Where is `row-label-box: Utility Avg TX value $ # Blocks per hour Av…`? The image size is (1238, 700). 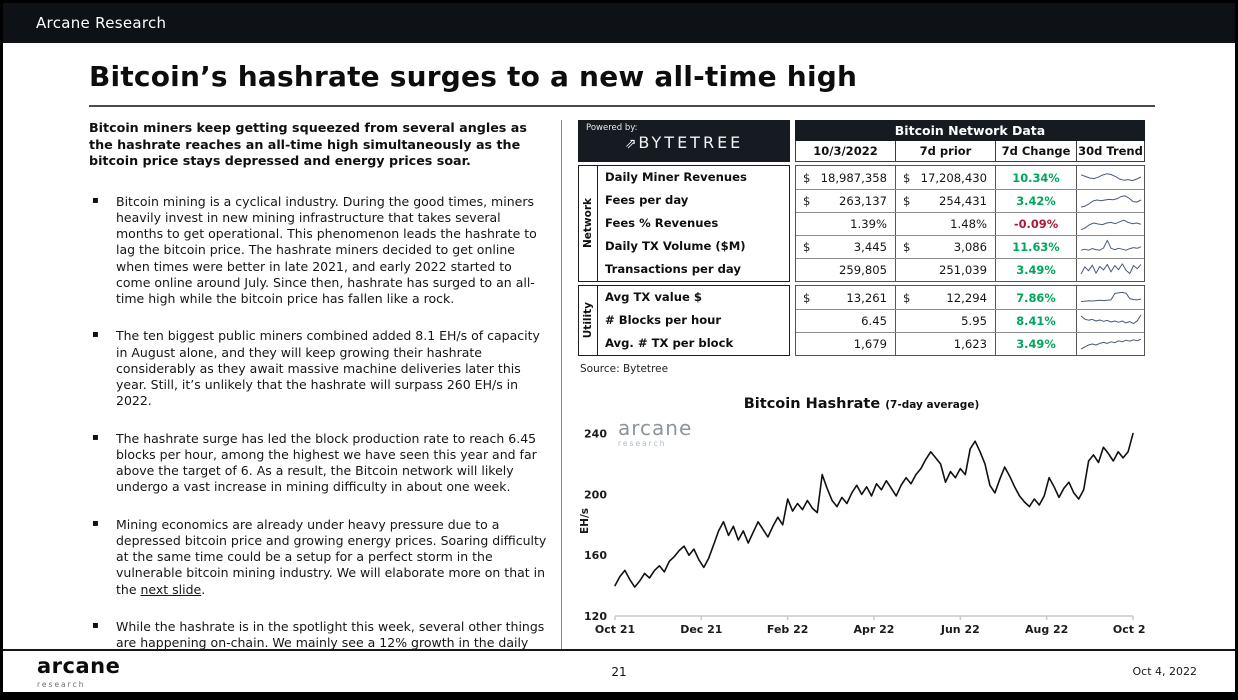 row-label-box: Utility Avg TX value $ # Blocks per hour Av… is located at coordinates (684, 320).